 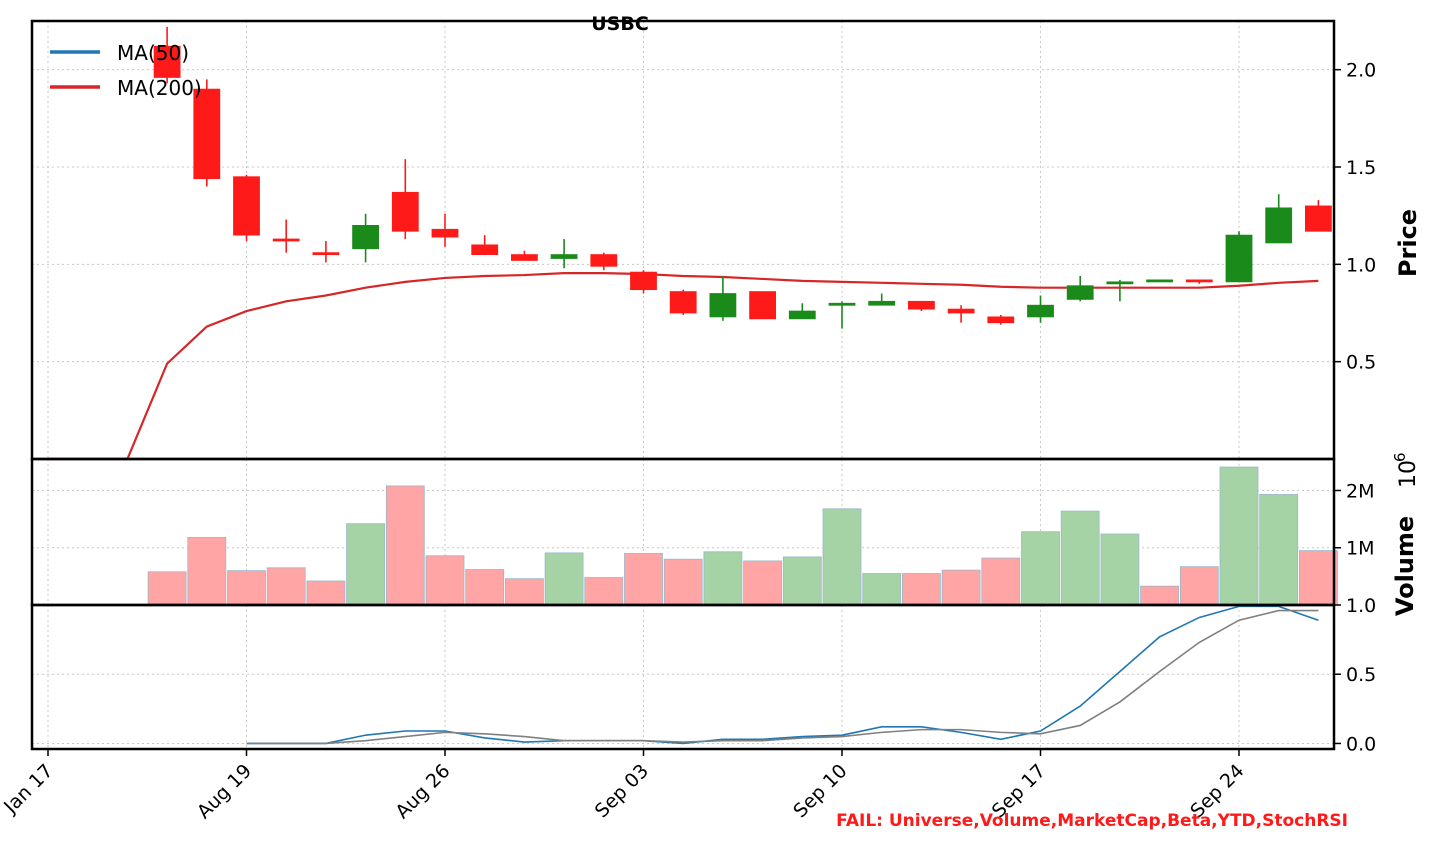 What do you see at coordinates (1405, 566) in the screenshot?
I see `volume-axis-title: Volume` at bounding box center [1405, 566].